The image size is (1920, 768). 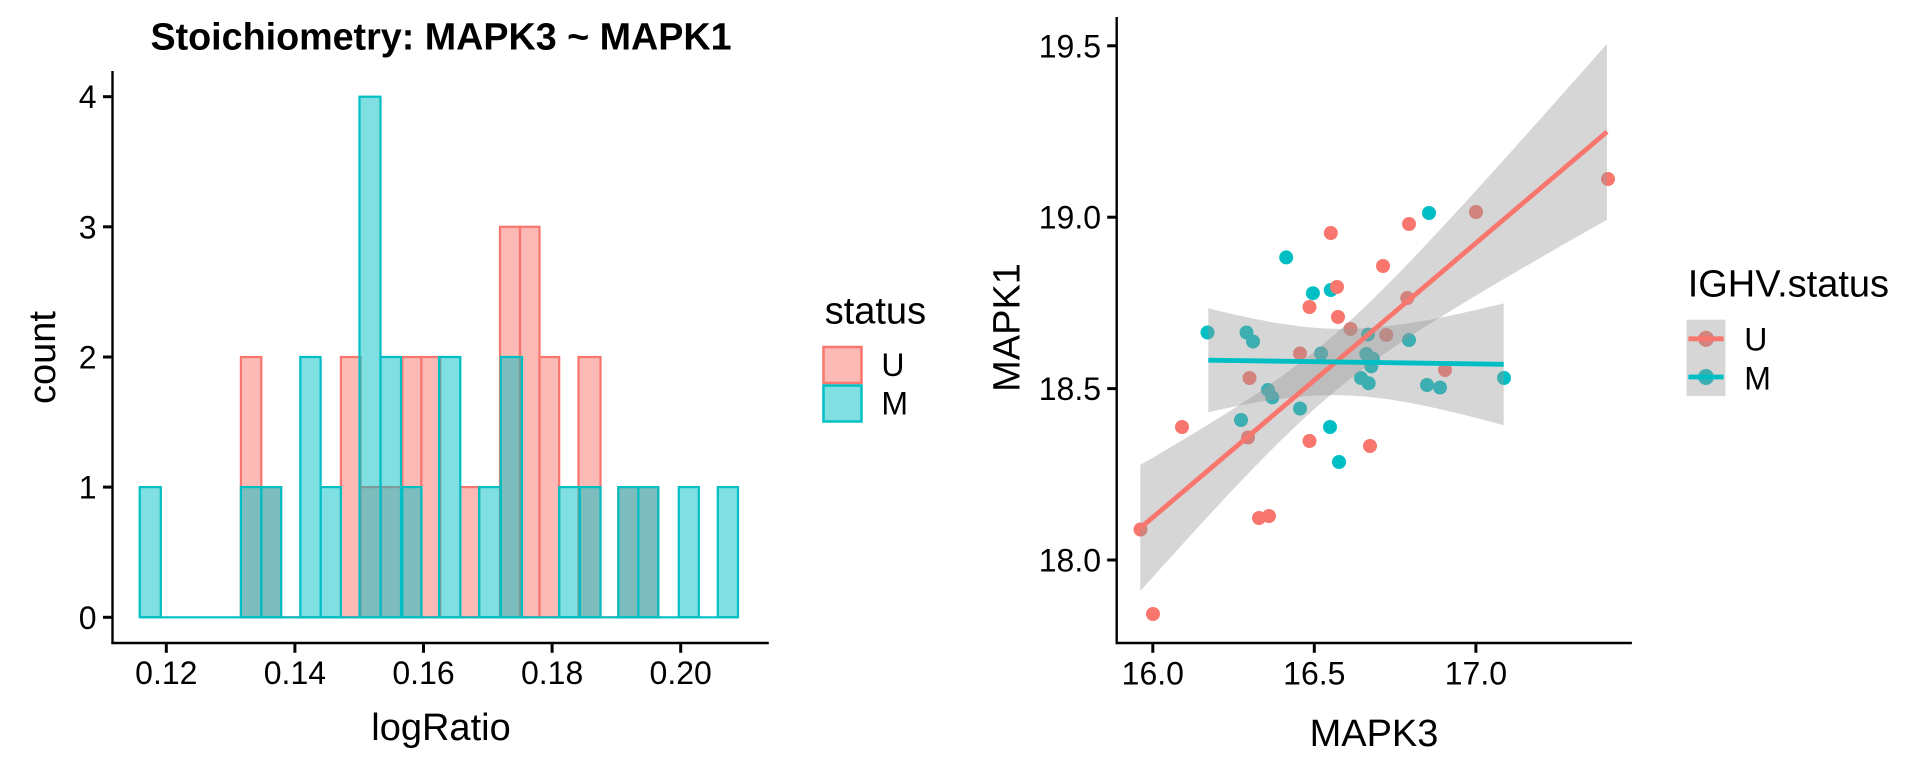 What do you see at coordinates (166, 673) in the screenshot?
I see `svg-text: 0.12` at bounding box center [166, 673].